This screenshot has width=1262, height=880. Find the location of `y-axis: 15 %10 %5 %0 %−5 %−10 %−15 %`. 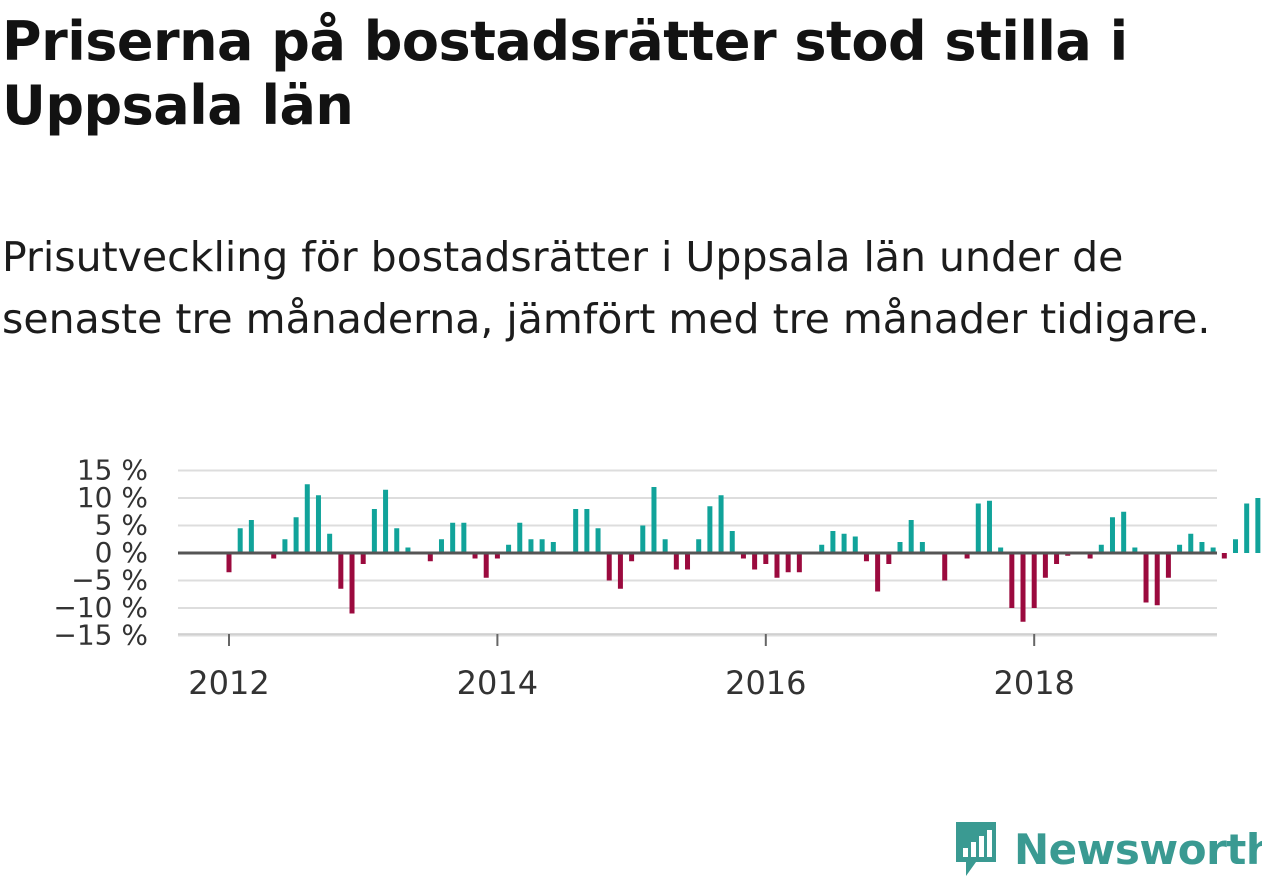

y-axis: 15 %10 %5 %0 %−5 %−10 %−15 % is located at coordinates (100, 553).